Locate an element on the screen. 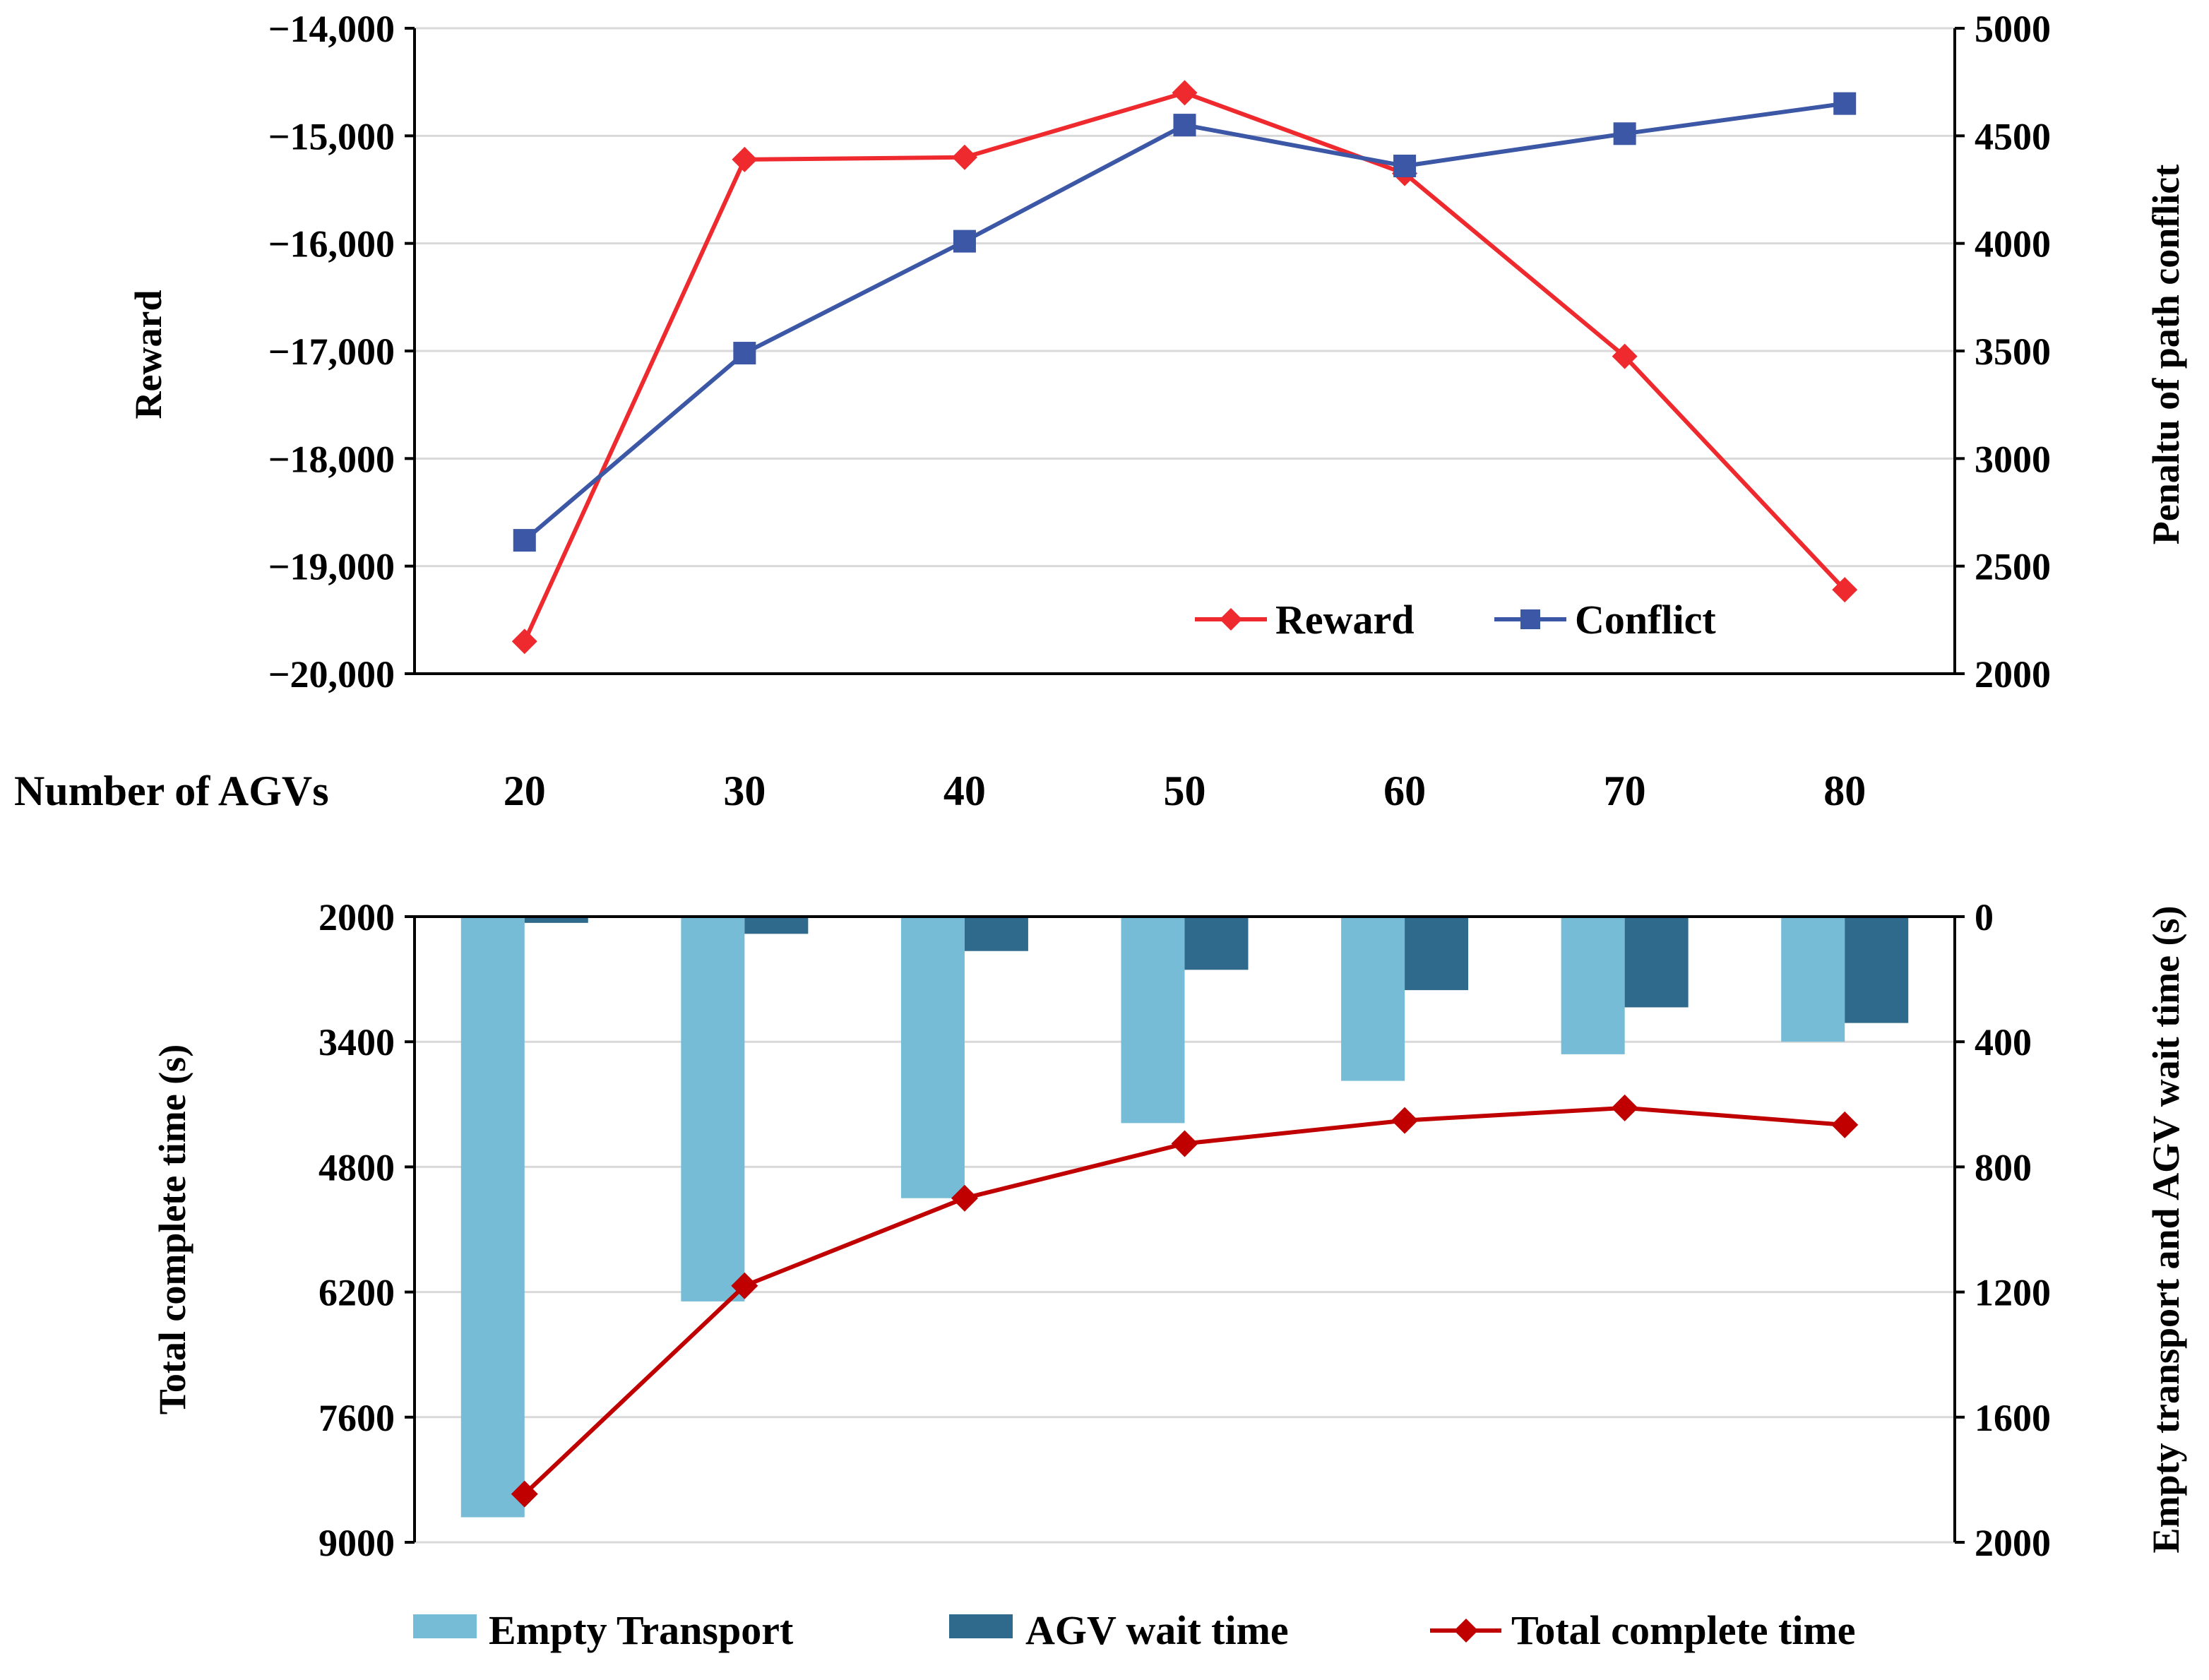 This screenshot has height=1680, width=2209. bottom-right-axis-title: Empty transport and AGV wait time (s) is located at coordinates (2166, 1230).